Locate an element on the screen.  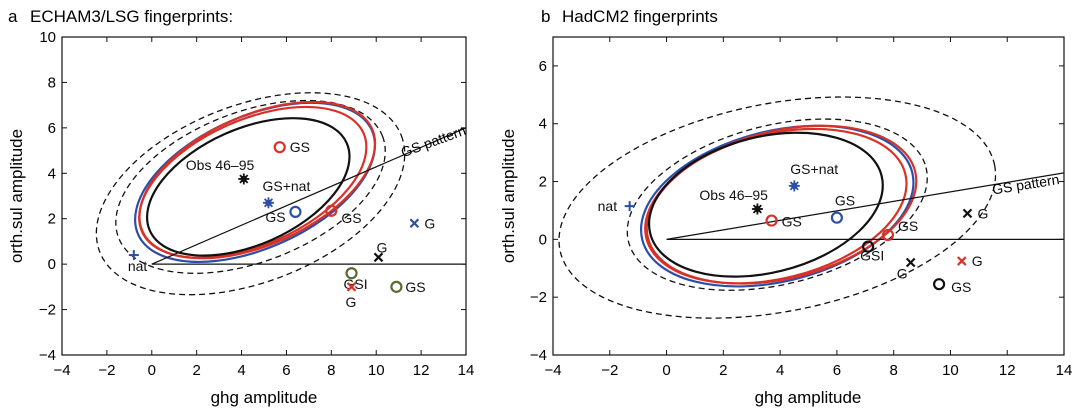
panel-b-xtick-label: −4 is located at coordinates (552, 370).